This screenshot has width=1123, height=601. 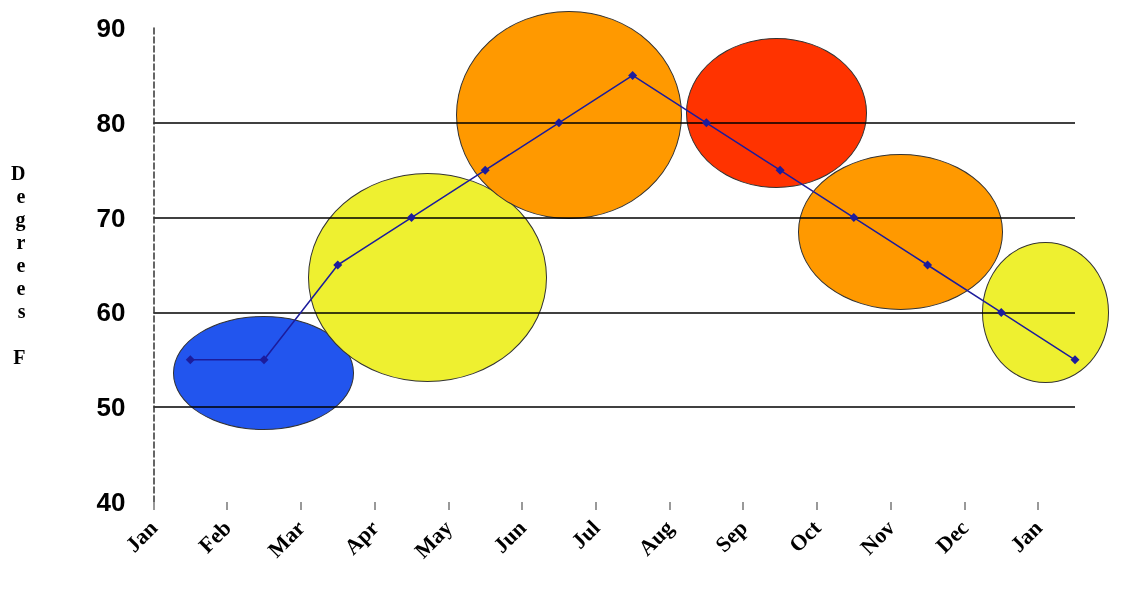 What do you see at coordinates (952, 536) in the screenshot?
I see `x-tick-label: Dec` at bounding box center [952, 536].